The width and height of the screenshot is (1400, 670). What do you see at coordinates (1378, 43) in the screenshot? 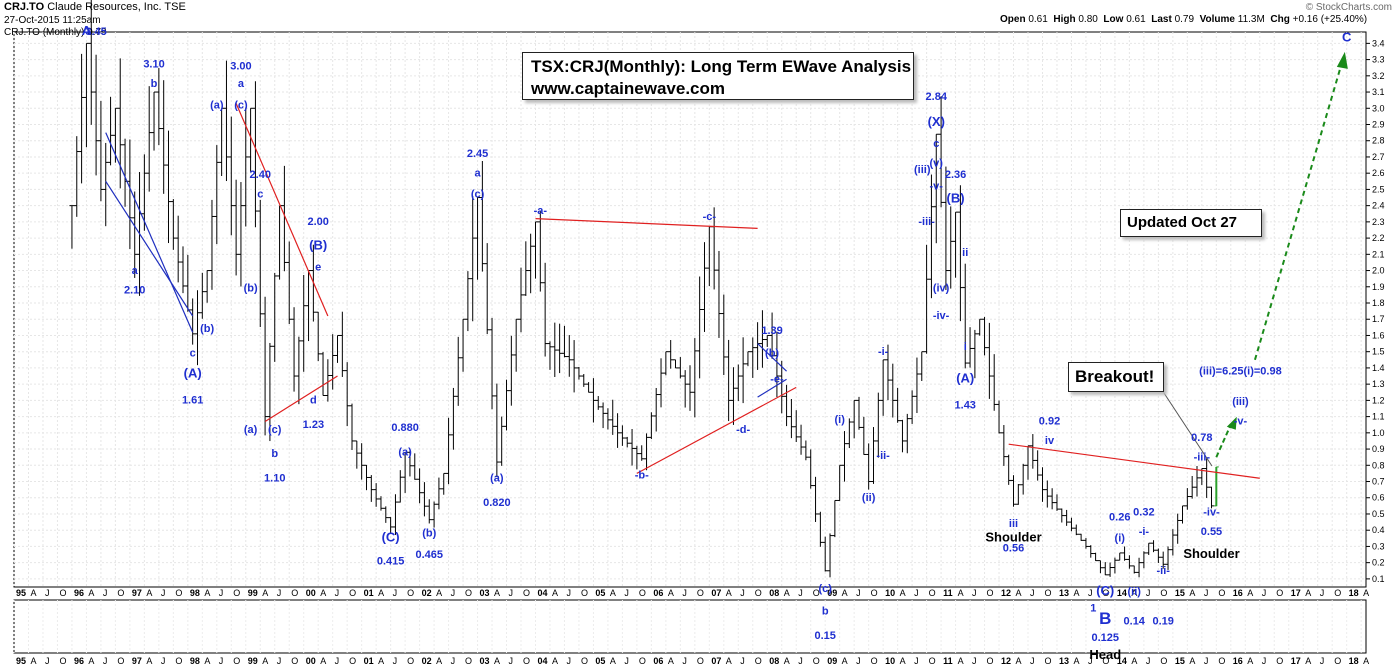
I see `y-tick-label: 3.4` at bounding box center [1378, 43].